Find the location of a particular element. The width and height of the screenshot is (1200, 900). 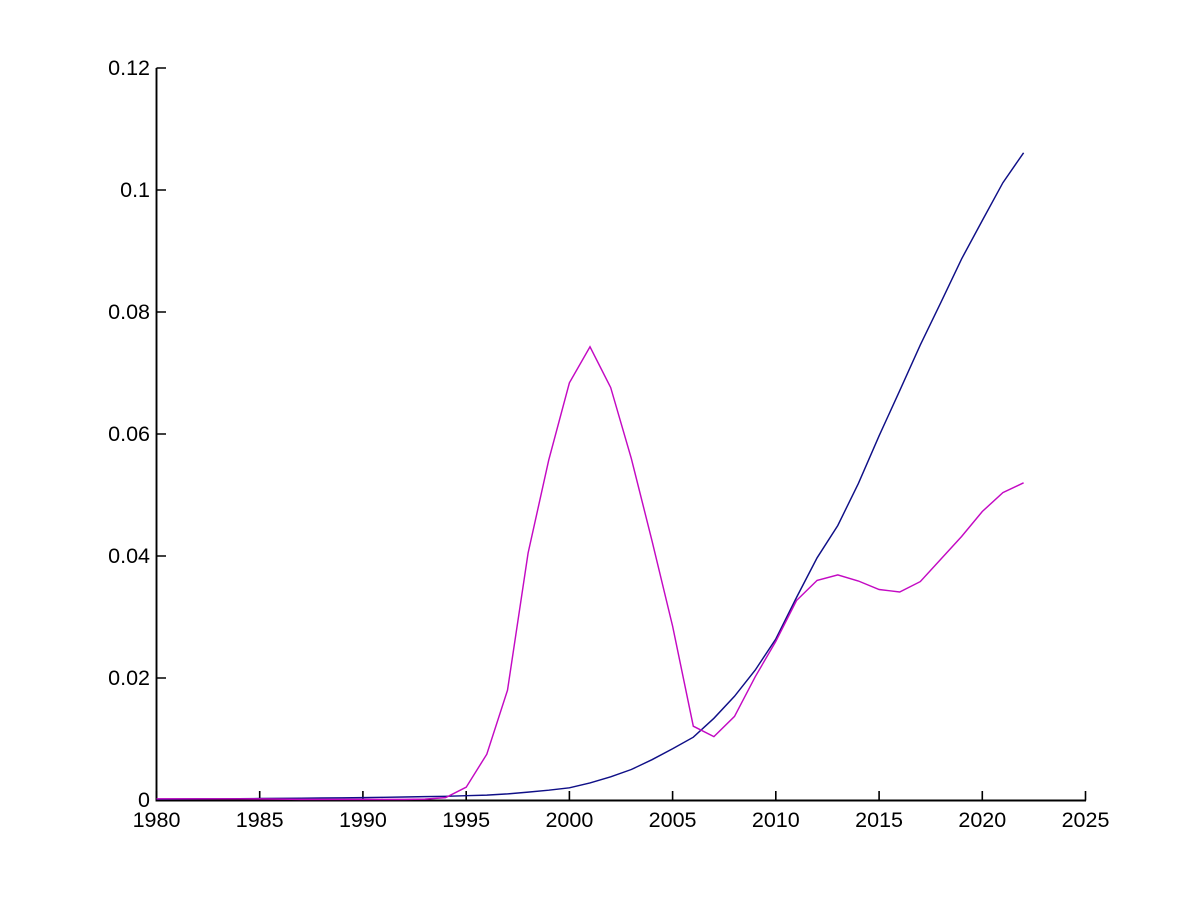

svg-text: 0.12 is located at coordinates (129, 68).